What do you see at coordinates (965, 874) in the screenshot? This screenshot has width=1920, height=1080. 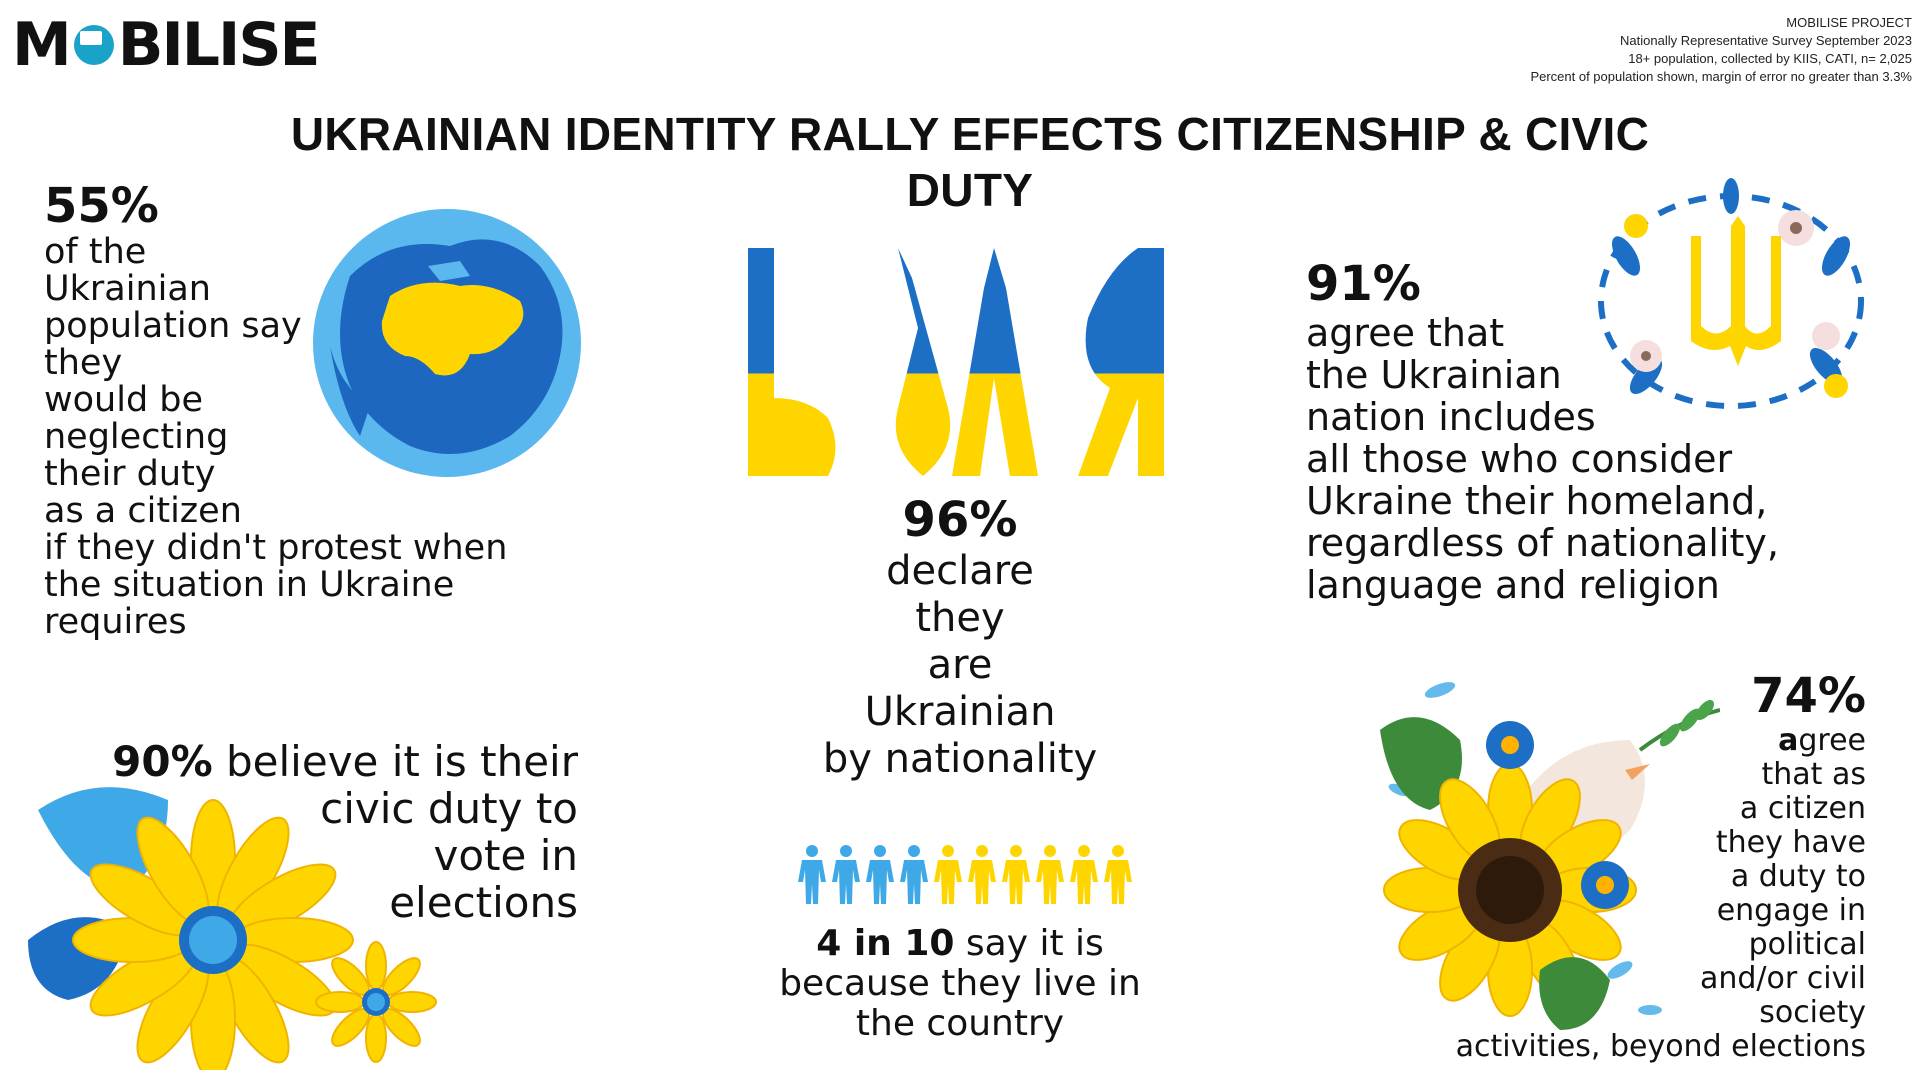 I see `people-icon` at bounding box center [965, 874].